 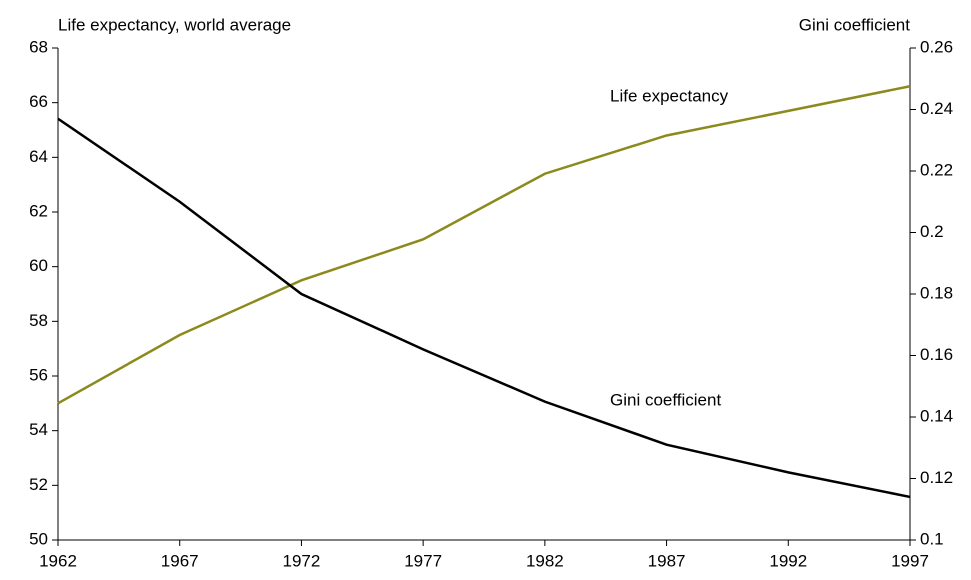 What do you see at coordinates (854, 24) in the screenshot?
I see `y2-axis-label: Gini coefficient` at bounding box center [854, 24].